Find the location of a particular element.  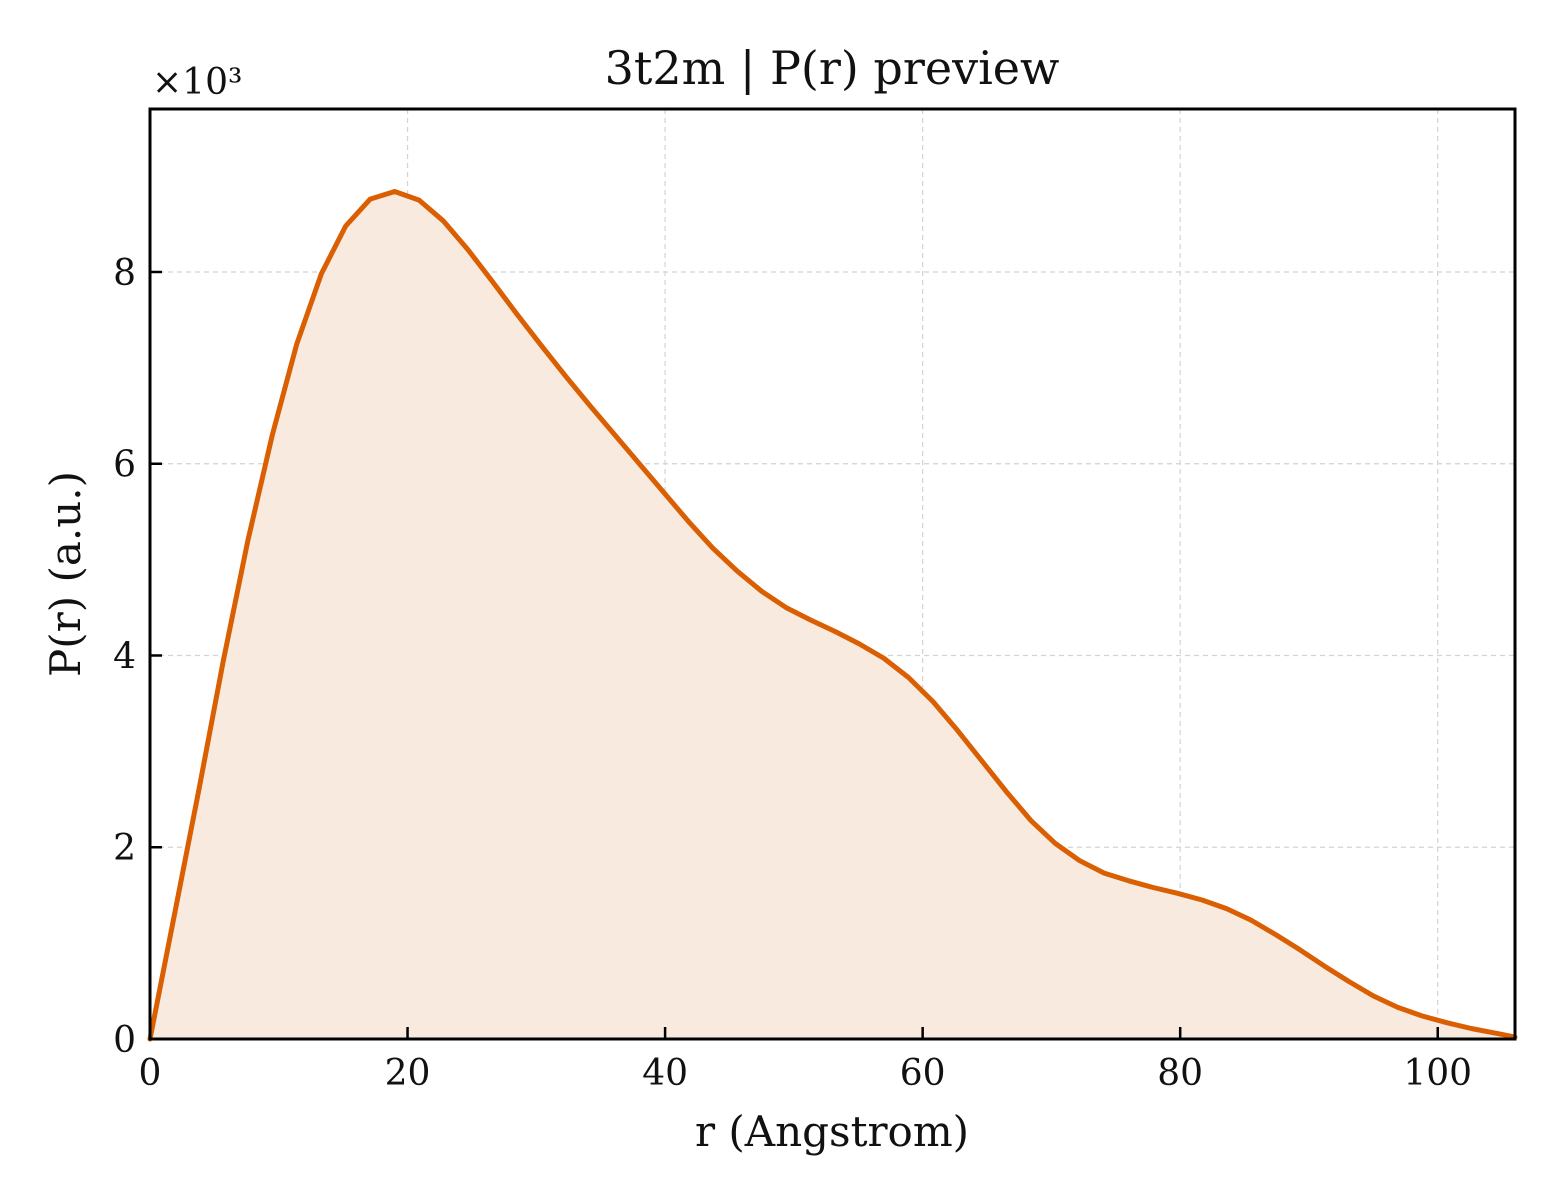

x-tick-label: 40 is located at coordinates (665, 1073).